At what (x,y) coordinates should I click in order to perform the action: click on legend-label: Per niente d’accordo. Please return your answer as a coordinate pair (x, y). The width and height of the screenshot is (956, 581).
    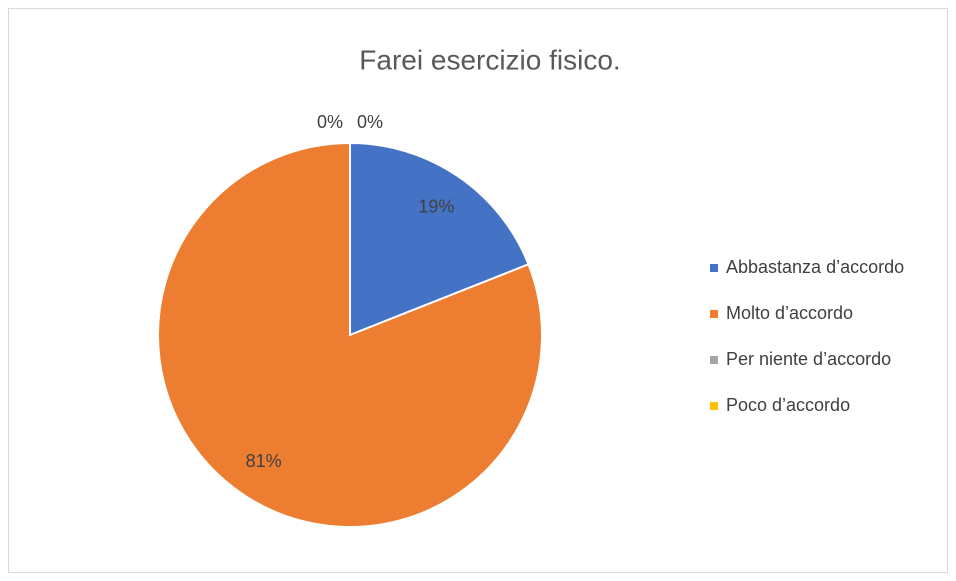
    Looking at the image, I should click on (808, 359).